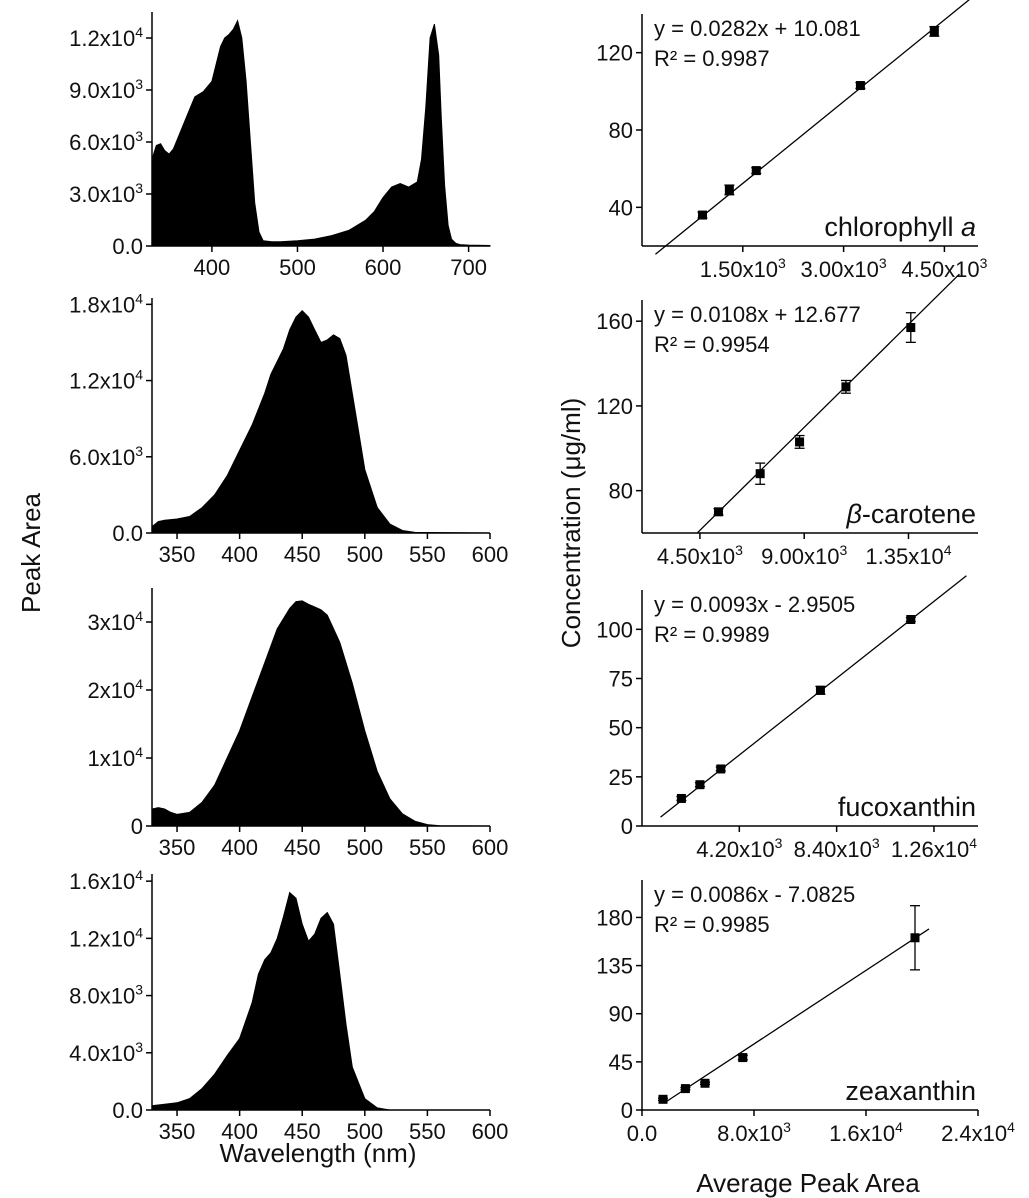  I want to click on spectrum-xtick-label-2-0: 350, so click(177, 554).